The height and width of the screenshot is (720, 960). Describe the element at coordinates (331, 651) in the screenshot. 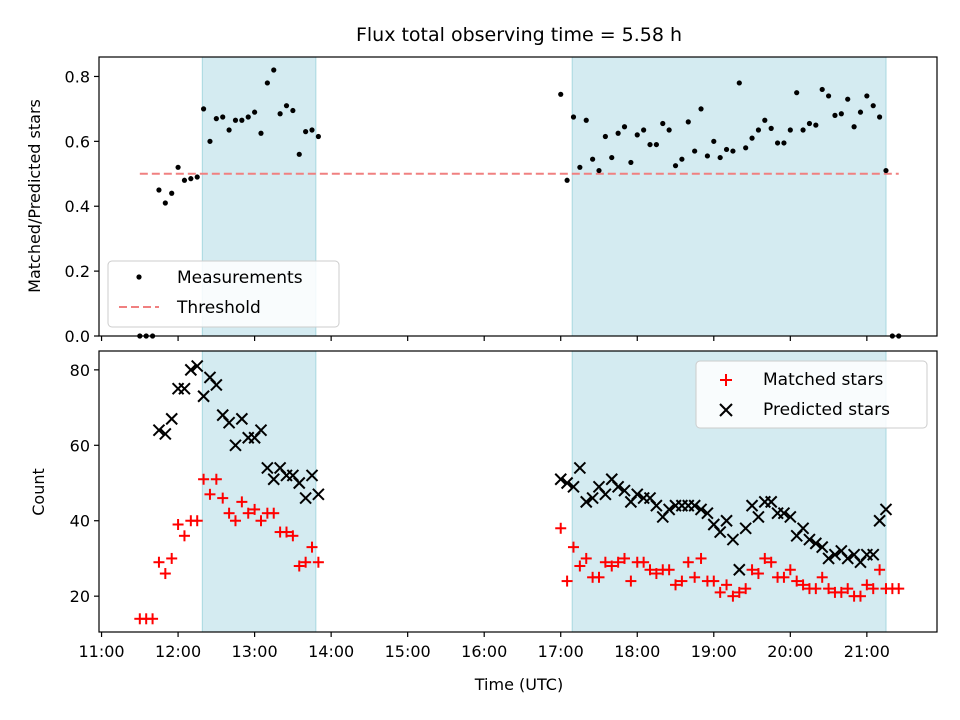

I see `x-tick-label: 14:00` at that location.